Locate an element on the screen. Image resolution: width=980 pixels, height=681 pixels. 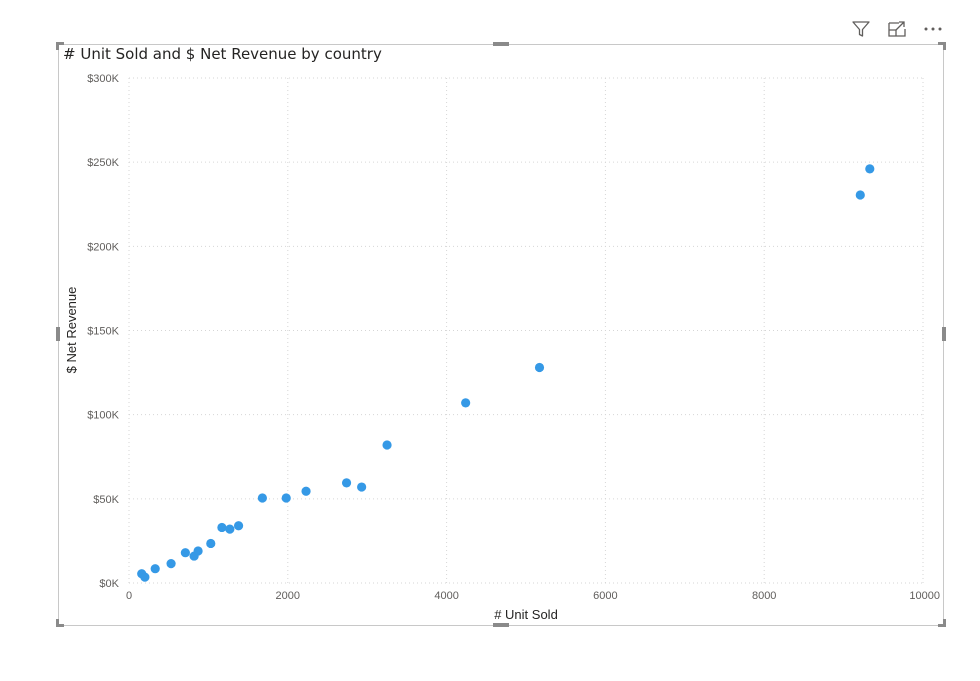
resize-handle-left is located at coordinates (58, 334).